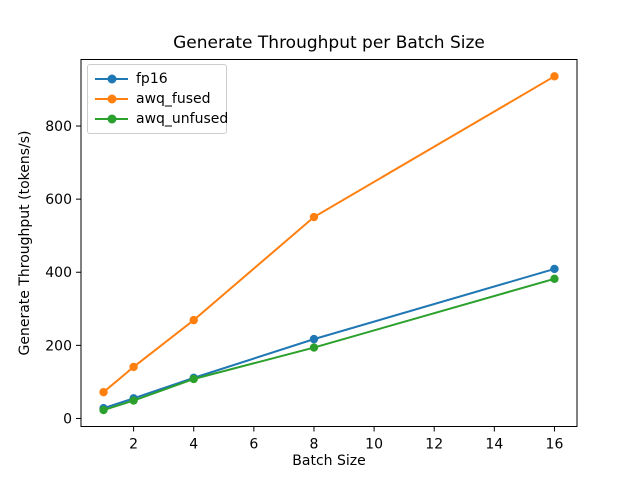 The width and height of the screenshot is (640, 480). Describe the element at coordinates (152, 79) in the screenshot. I see `legend-label: fp16` at that location.